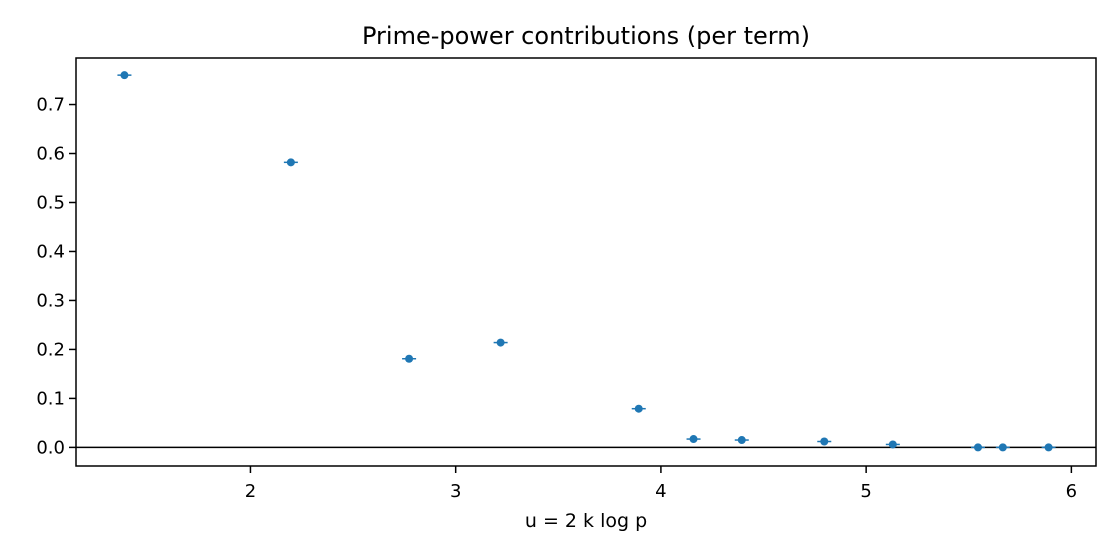 This screenshot has width=1120, height=560. What do you see at coordinates (250, 491) in the screenshot?
I see `x-tick-label: 2` at bounding box center [250, 491].